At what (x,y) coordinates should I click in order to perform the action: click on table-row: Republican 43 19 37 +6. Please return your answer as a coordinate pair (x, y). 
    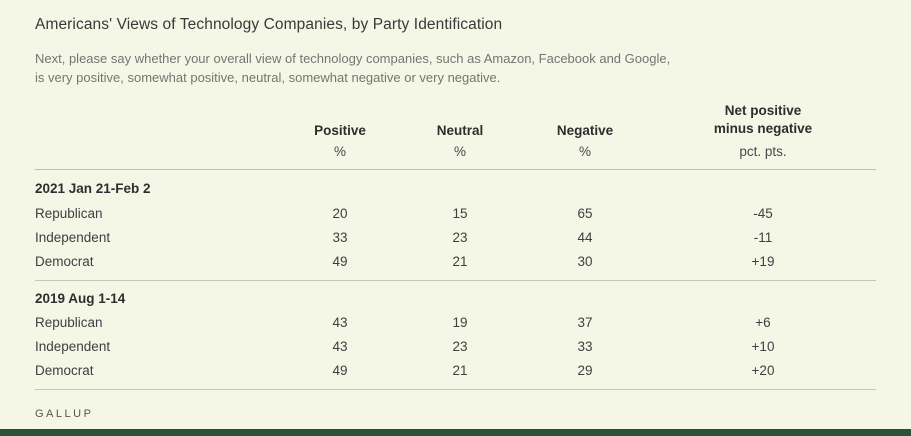
    Looking at the image, I should click on (455, 323).